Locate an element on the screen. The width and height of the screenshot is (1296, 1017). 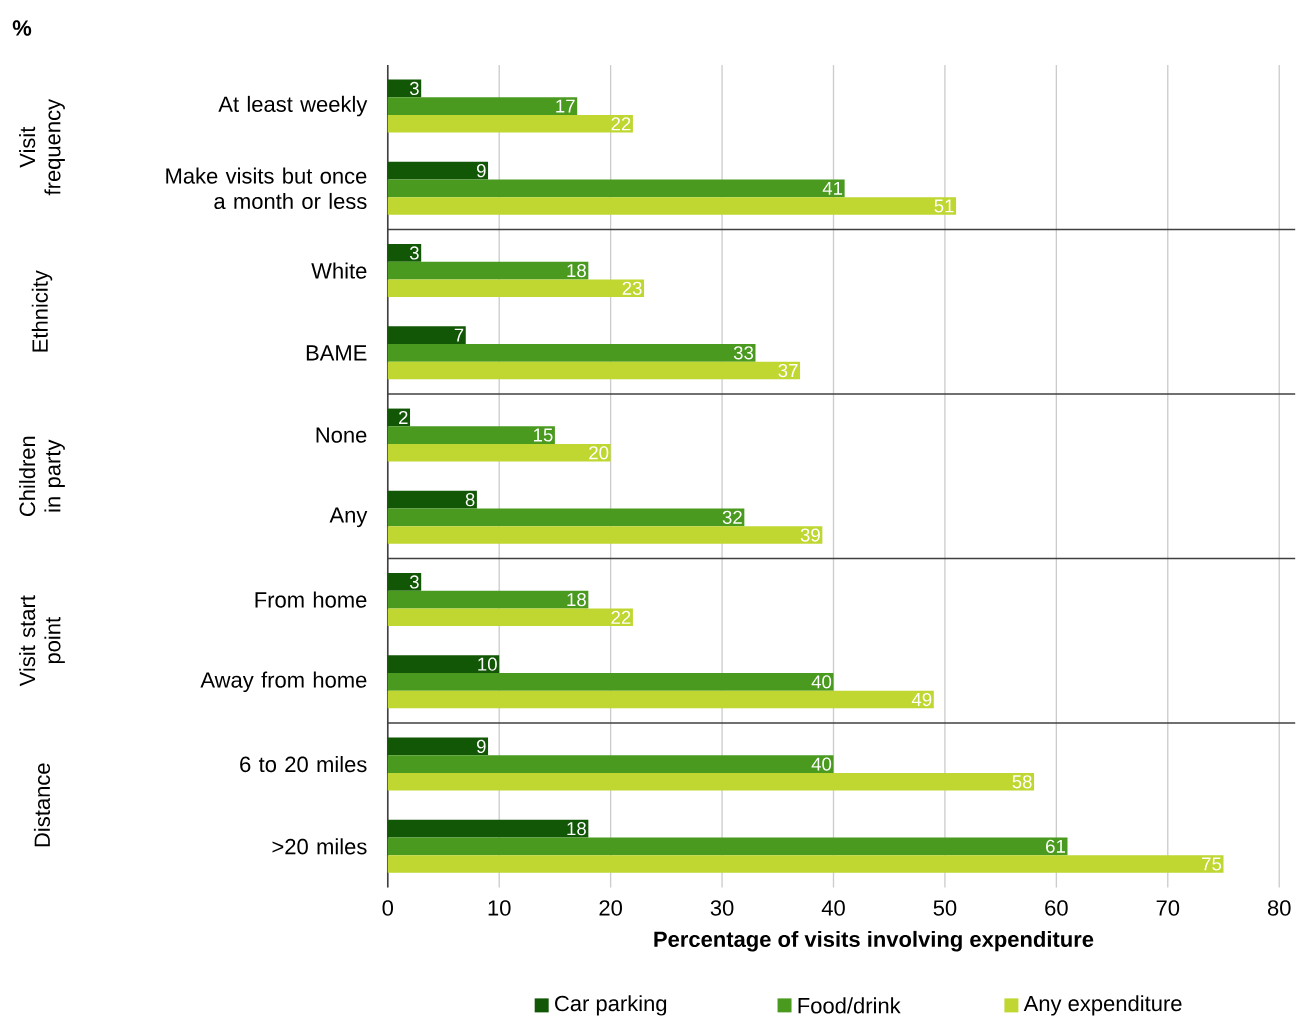
x-tick-label: 0 is located at coordinates (388, 907).